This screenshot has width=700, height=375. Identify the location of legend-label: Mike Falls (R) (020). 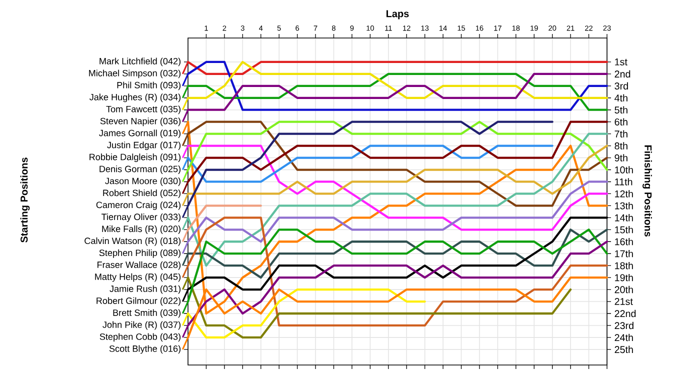
(141, 229).